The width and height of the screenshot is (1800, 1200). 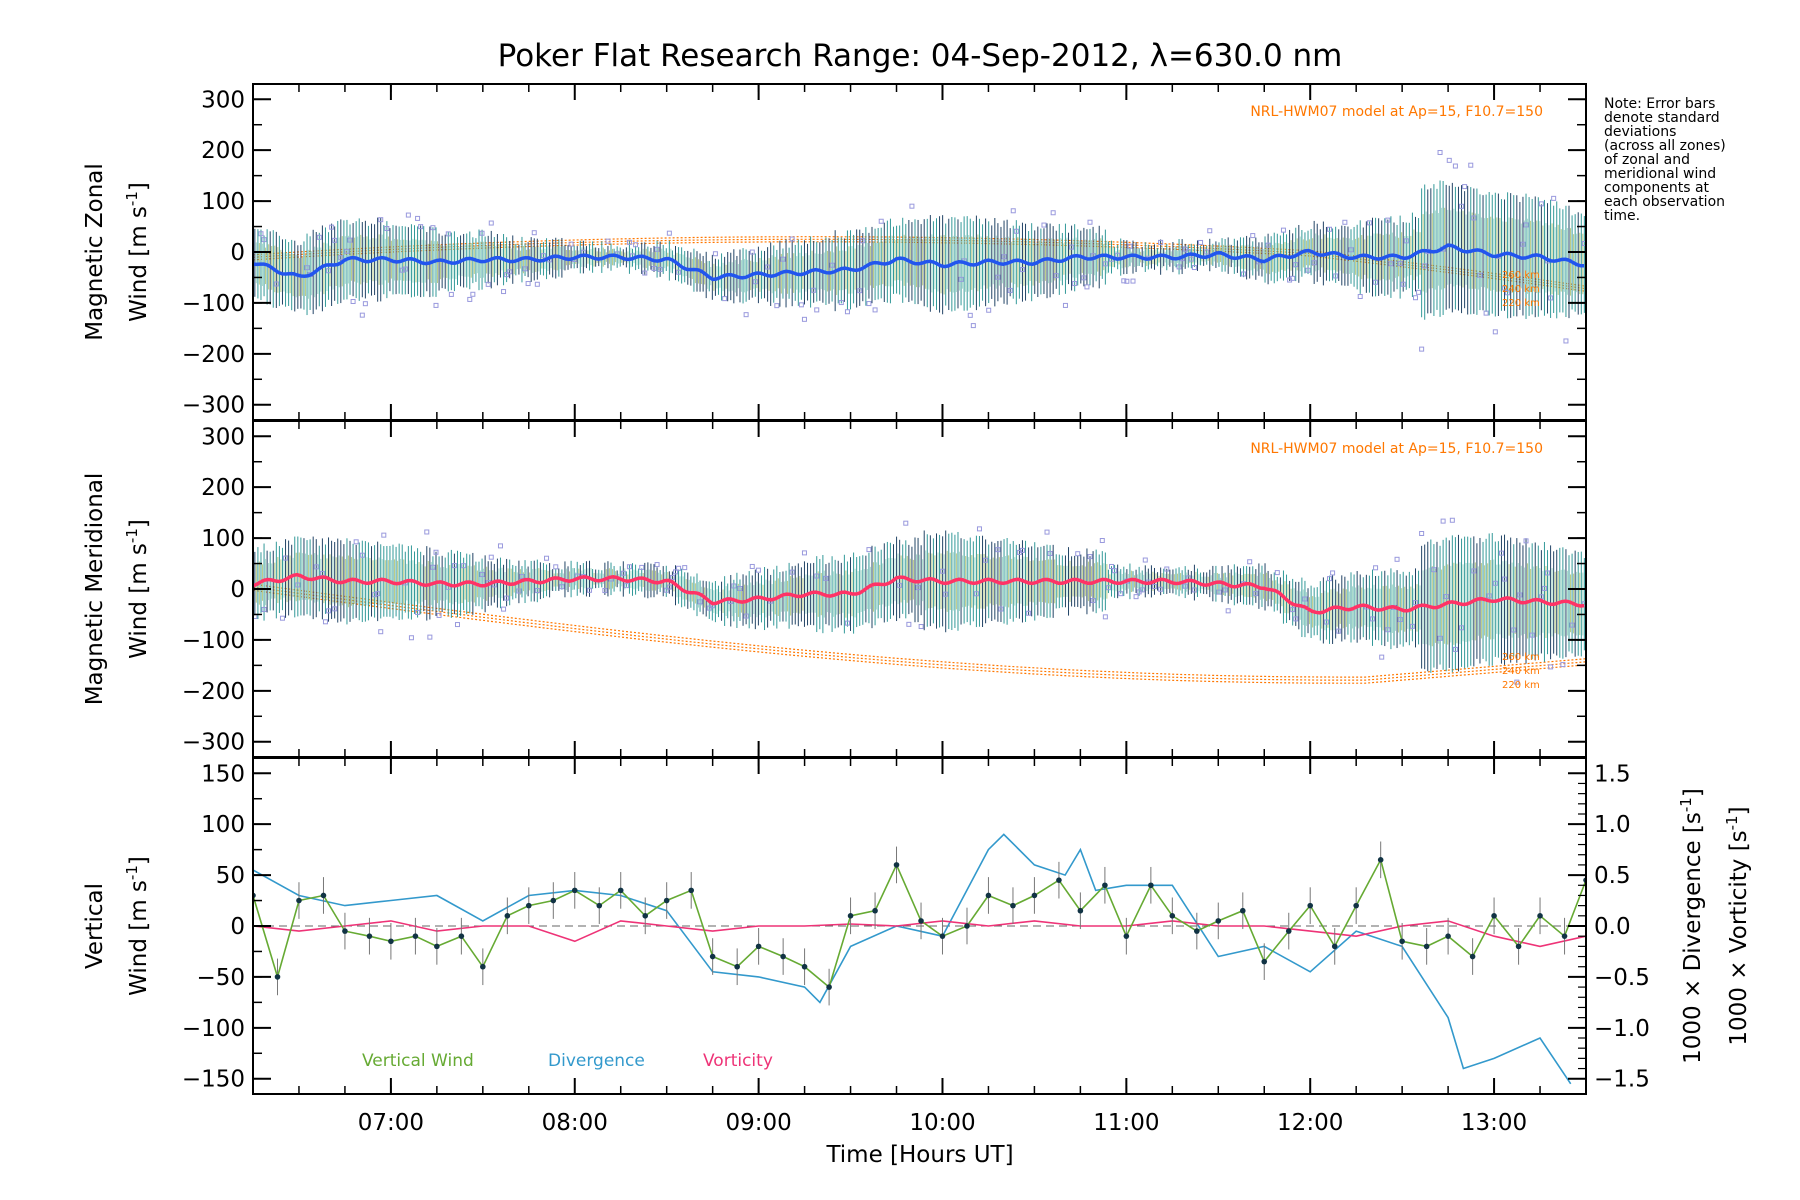 I want to click on right-ytick-label: −0.5, so click(x=1622, y=978).